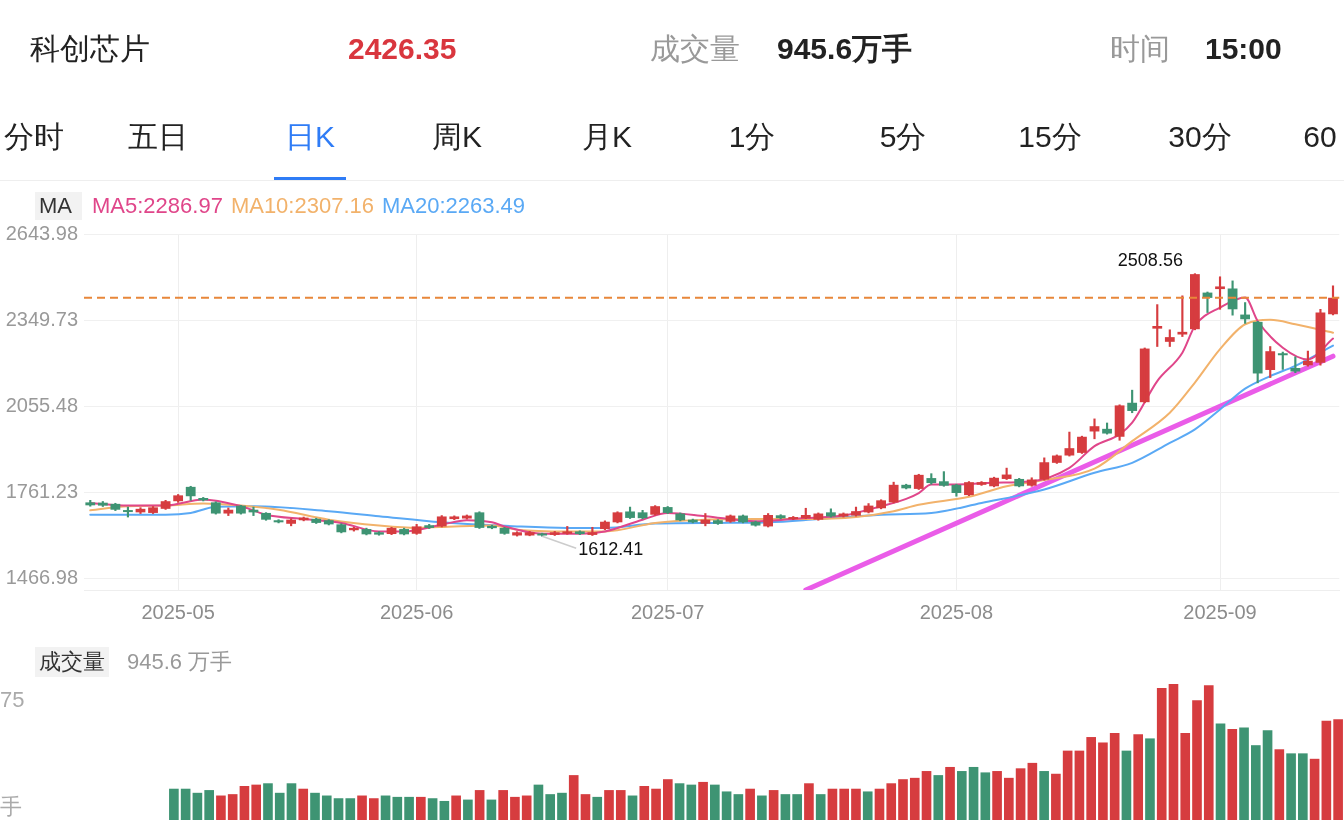 This screenshot has width=1344, height=832. I want to click on chart-title: 成交量, so click(72, 662).